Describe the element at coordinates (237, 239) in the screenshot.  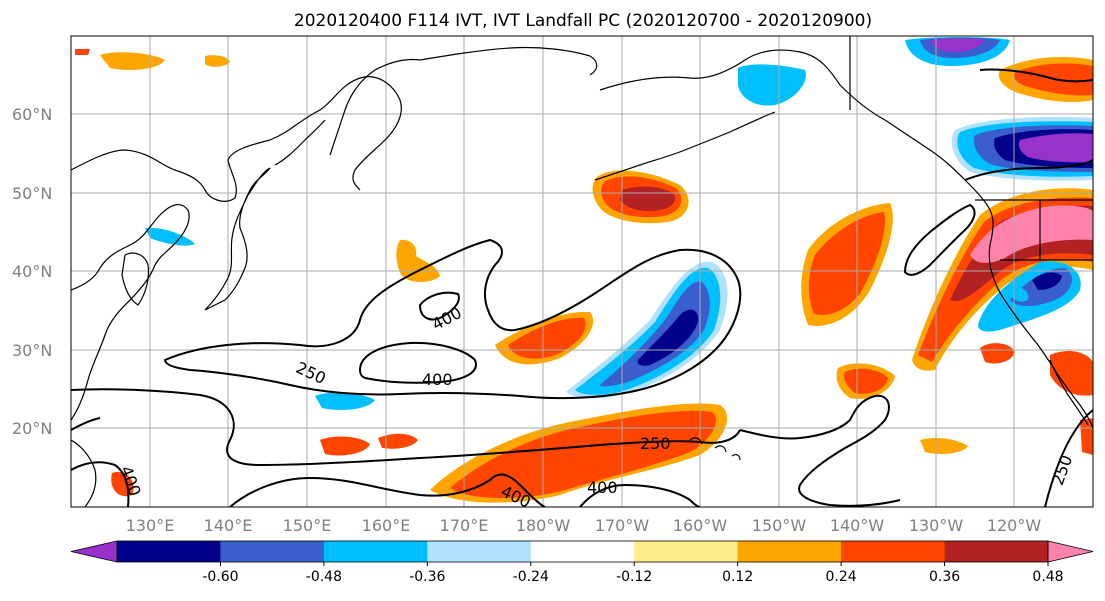
I see `coastline-japan` at that location.